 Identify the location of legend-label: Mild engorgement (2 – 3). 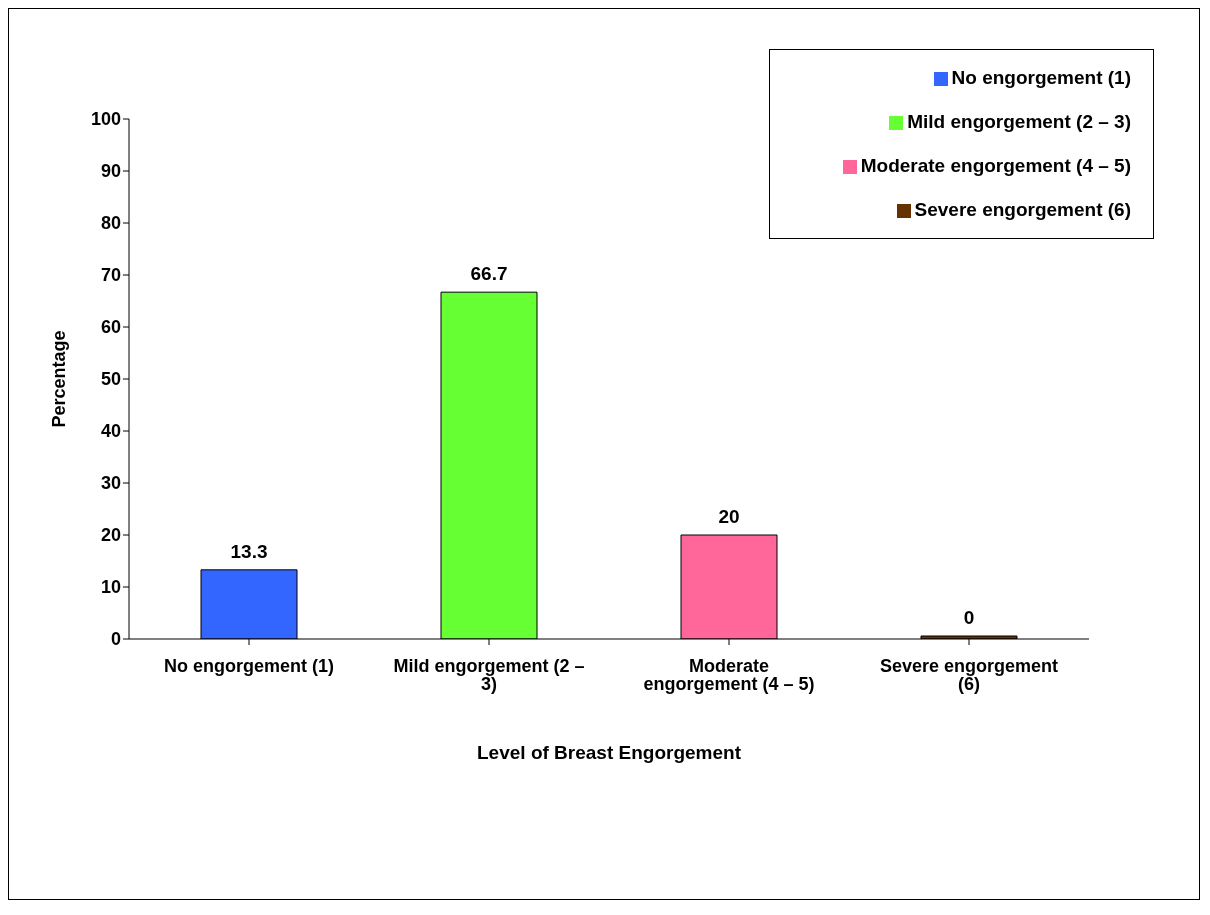
(1019, 121).